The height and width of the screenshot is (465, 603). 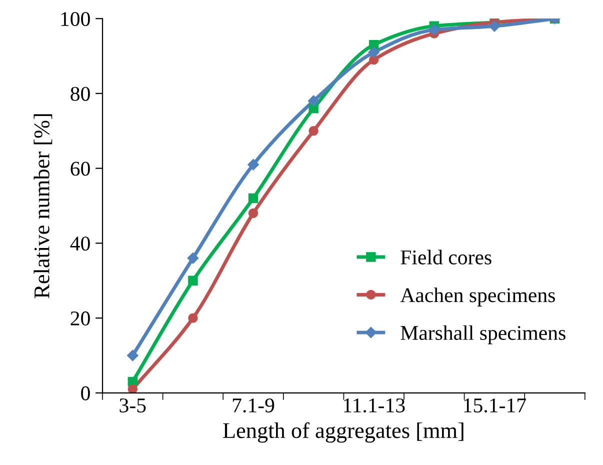 What do you see at coordinates (85, 393) in the screenshot?
I see `y-tick-label: 0` at bounding box center [85, 393].